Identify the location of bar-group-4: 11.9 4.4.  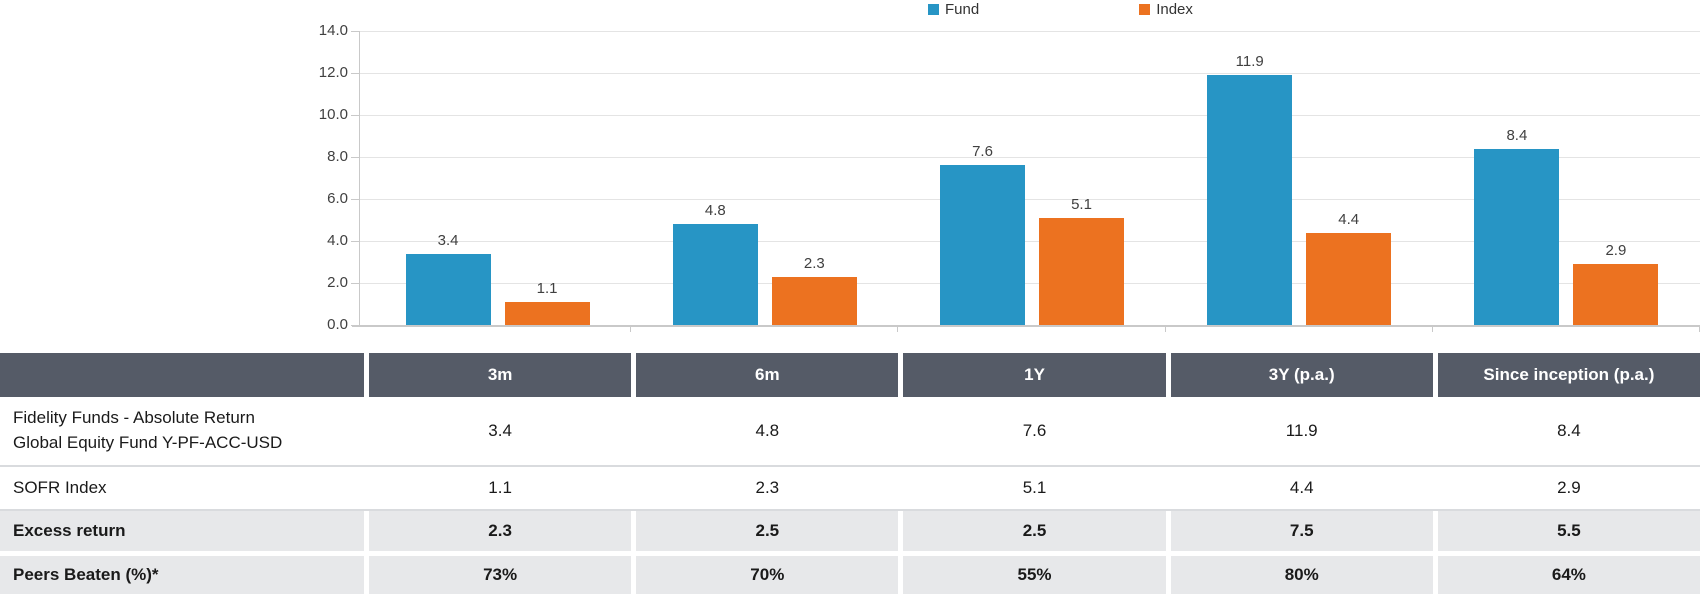
(1299, 178).